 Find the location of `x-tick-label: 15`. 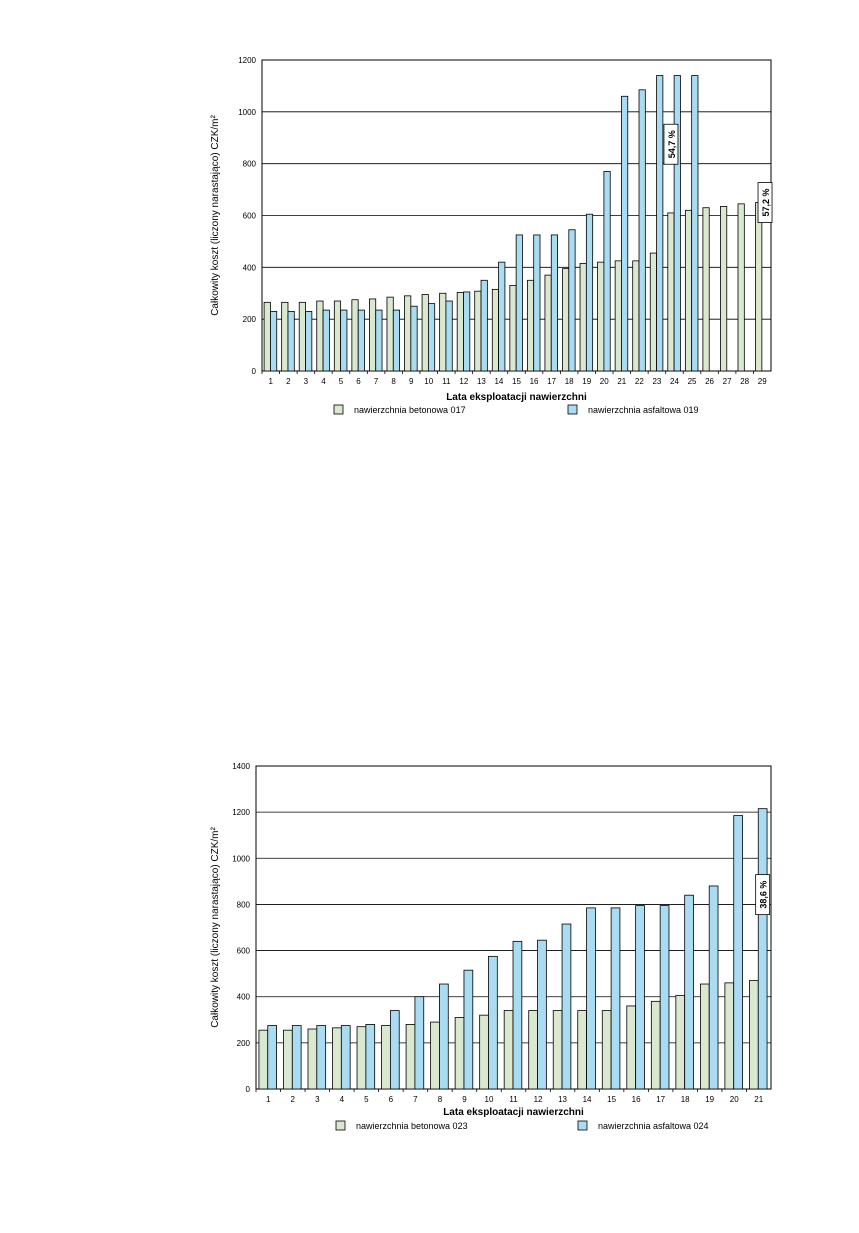

x-tick-label: 15 is located at coordinates (611, 1099).